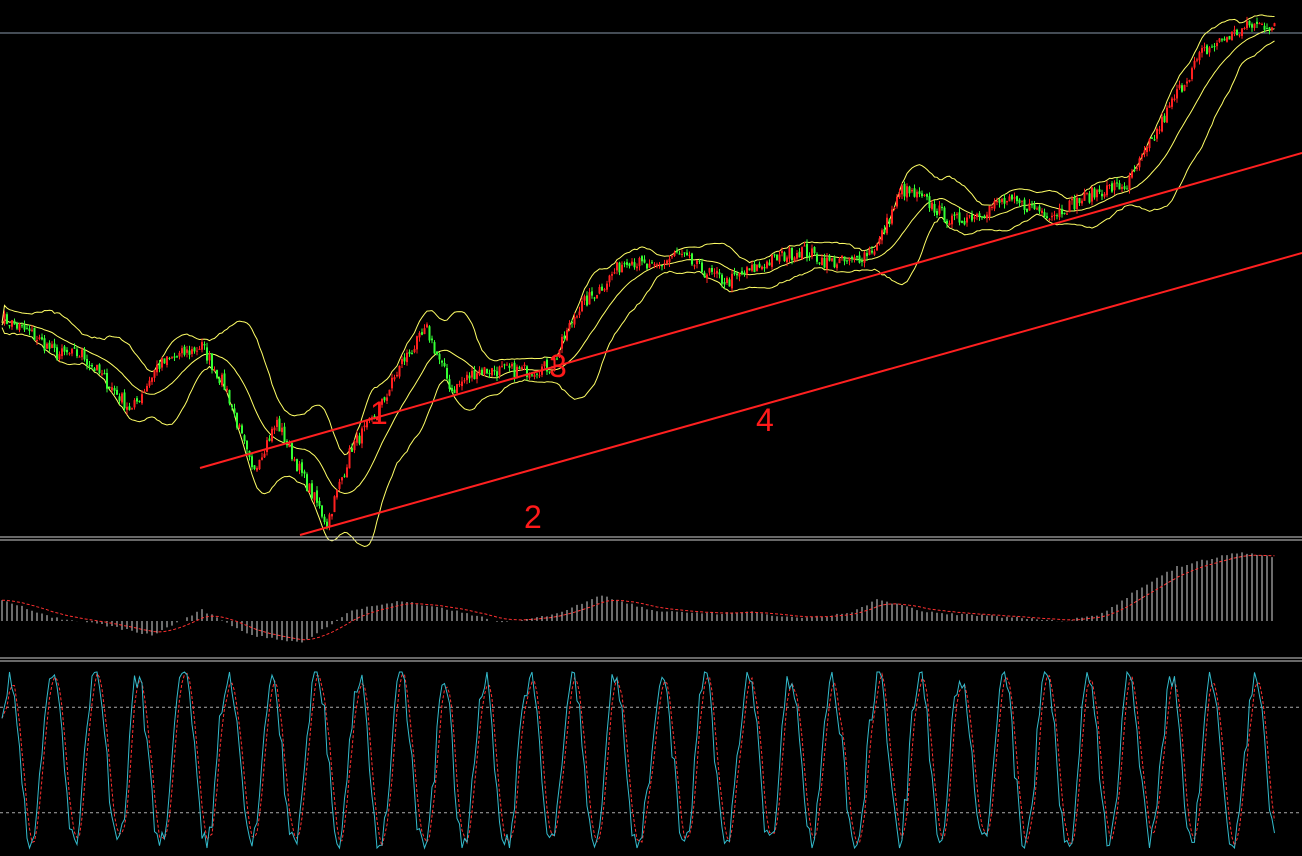 This screenshot has width=1302, height=856. Describe the element at coordinates (533, 517) in the screenshot. I see `channel-label: 2` at that location.